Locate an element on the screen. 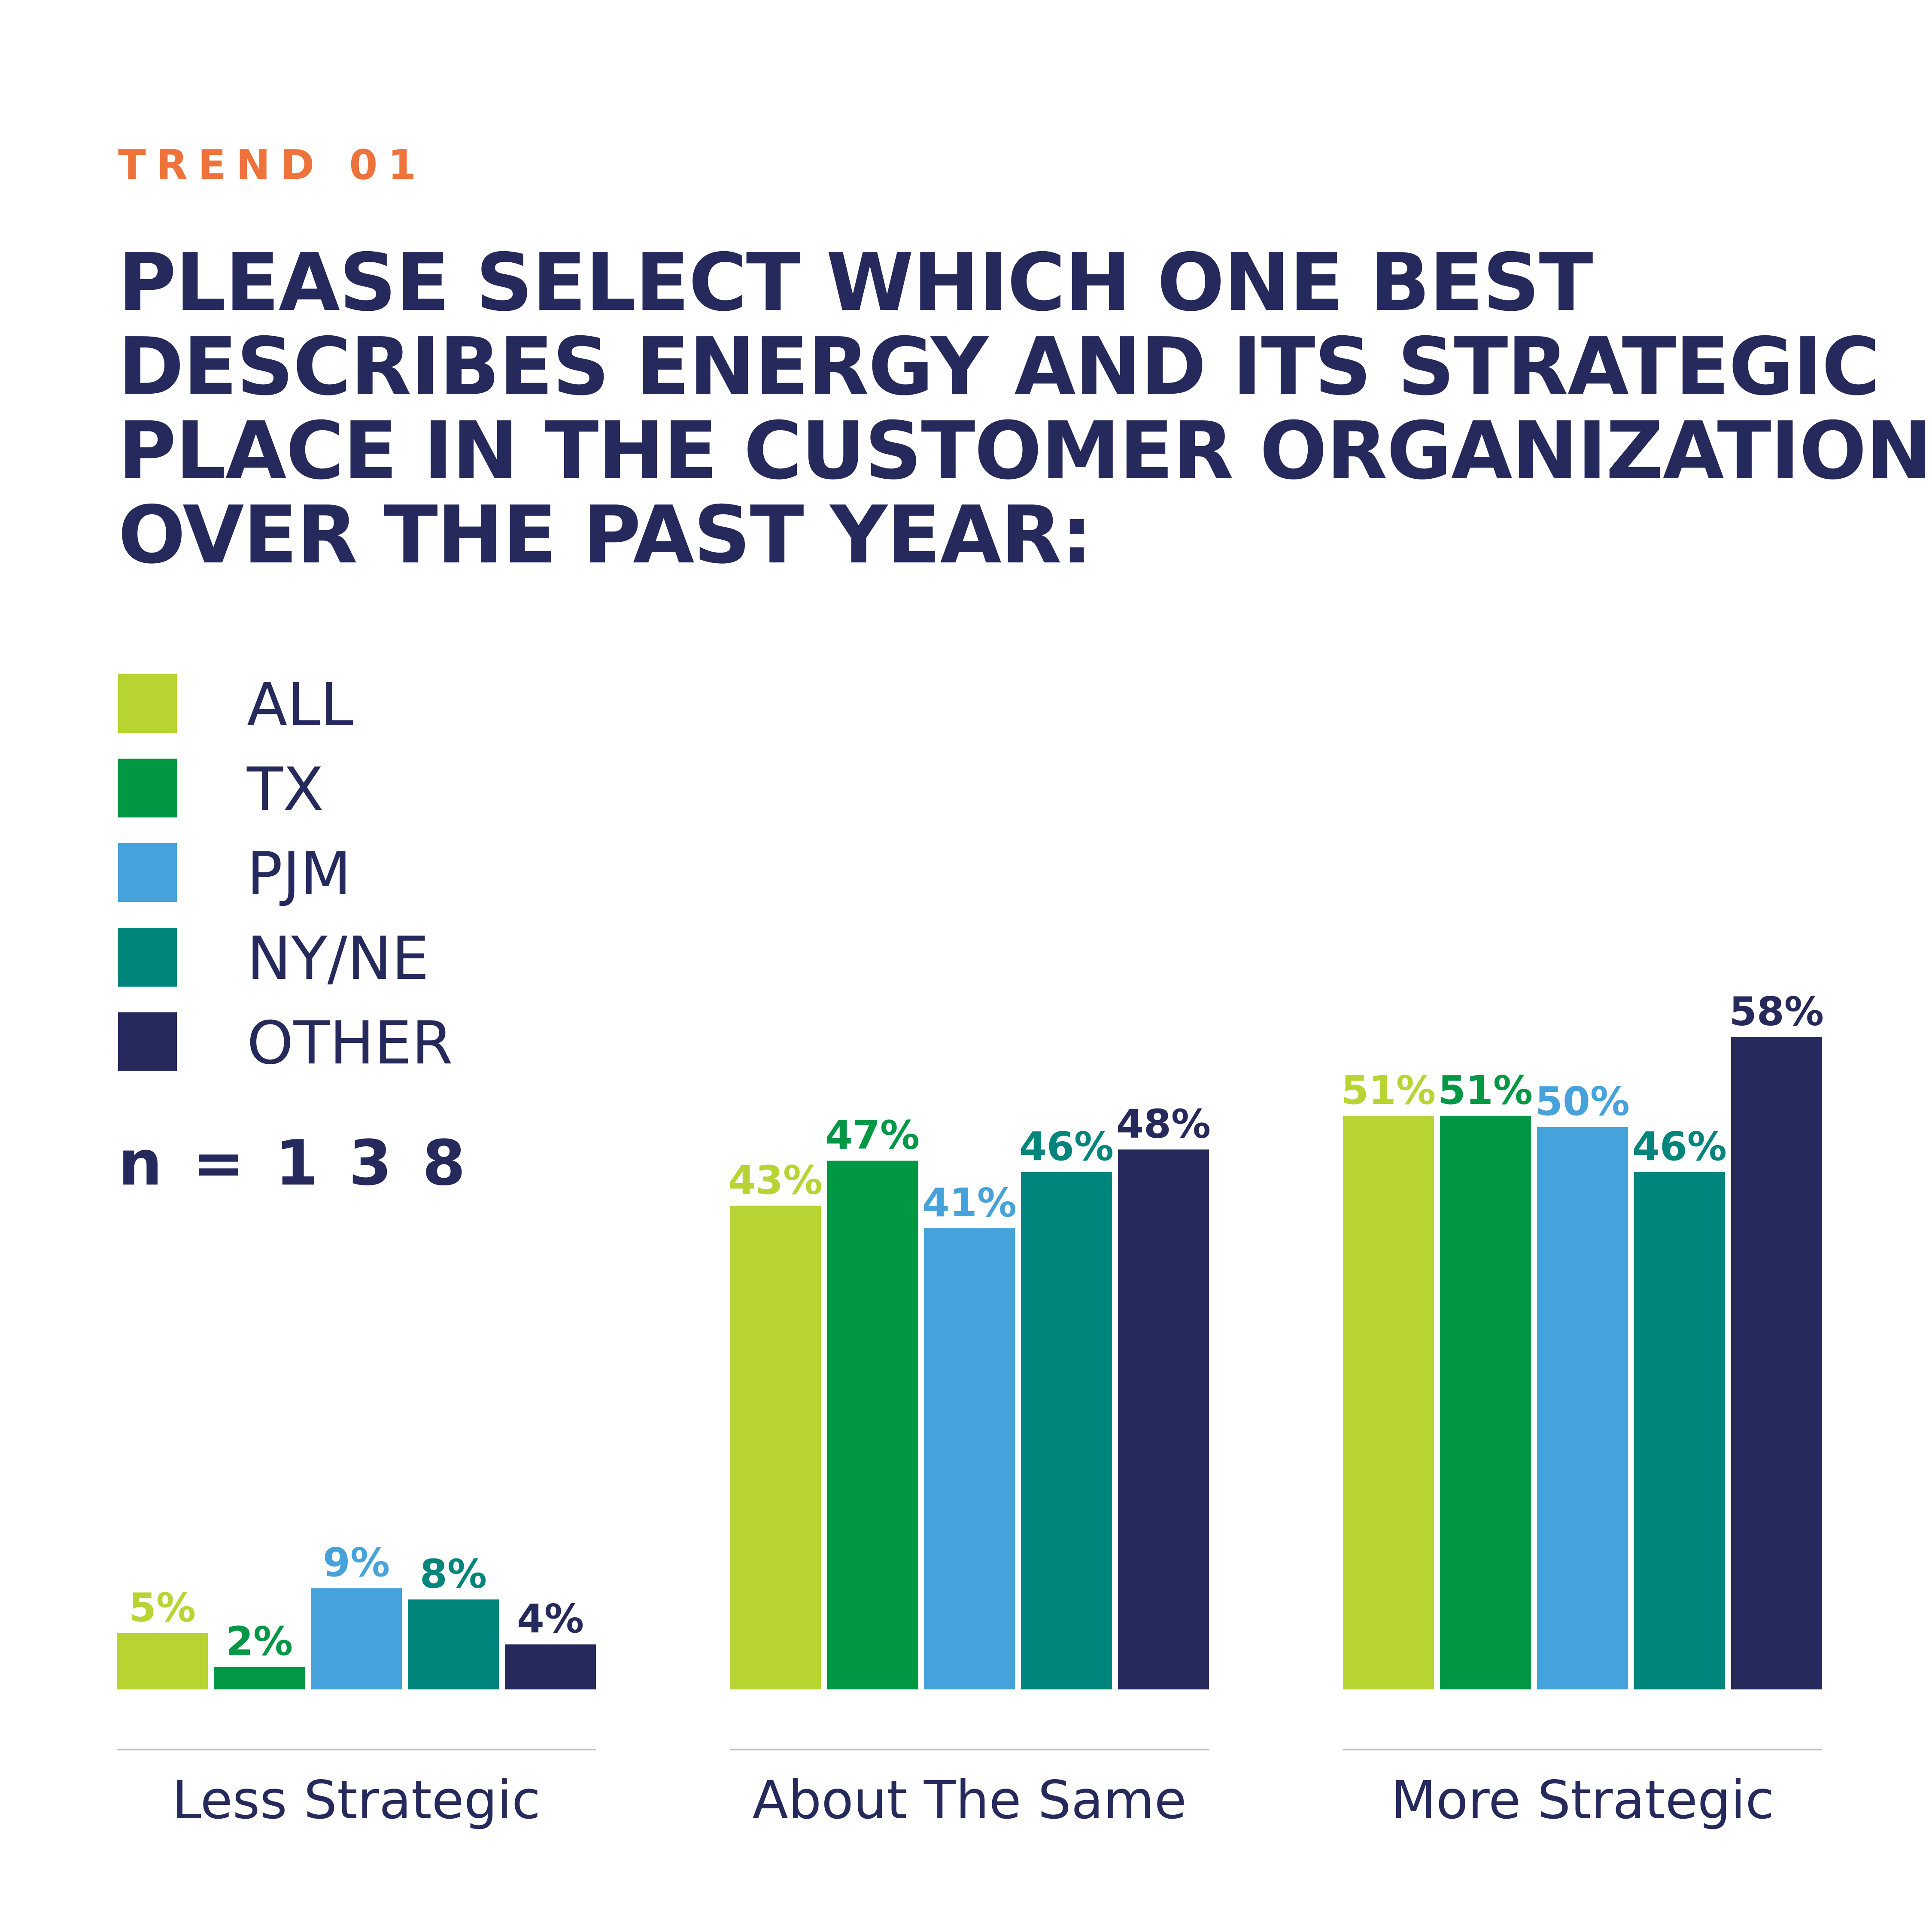 Image resolution: width=1932 pixels, height=1932 pixels. legend-label: TX is located at coordinates (285, 790).